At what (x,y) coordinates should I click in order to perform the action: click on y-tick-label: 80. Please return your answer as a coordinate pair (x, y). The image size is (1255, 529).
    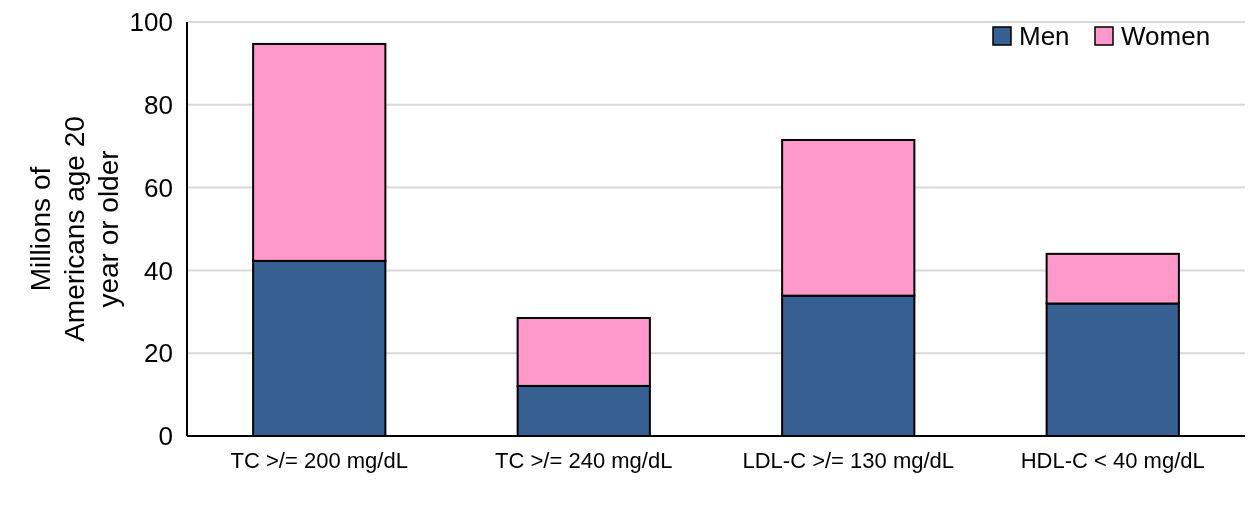
    Looking at the image, I should click on (158, 104).